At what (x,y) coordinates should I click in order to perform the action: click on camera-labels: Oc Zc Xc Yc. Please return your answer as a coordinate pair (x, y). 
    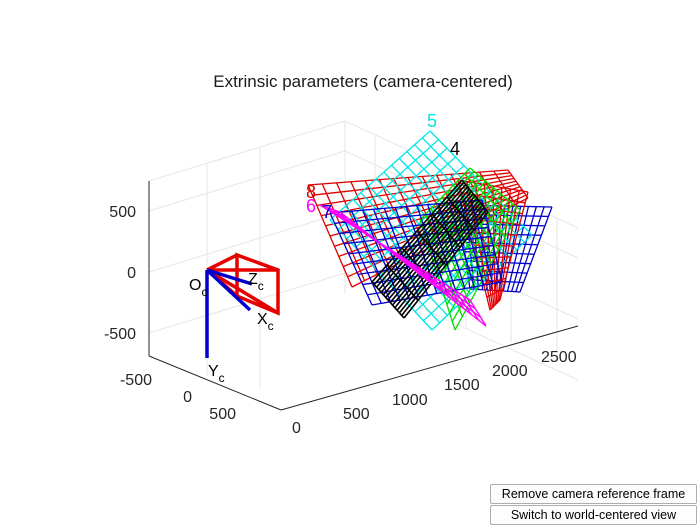
    Looking at the image, I should click on (231, 328).